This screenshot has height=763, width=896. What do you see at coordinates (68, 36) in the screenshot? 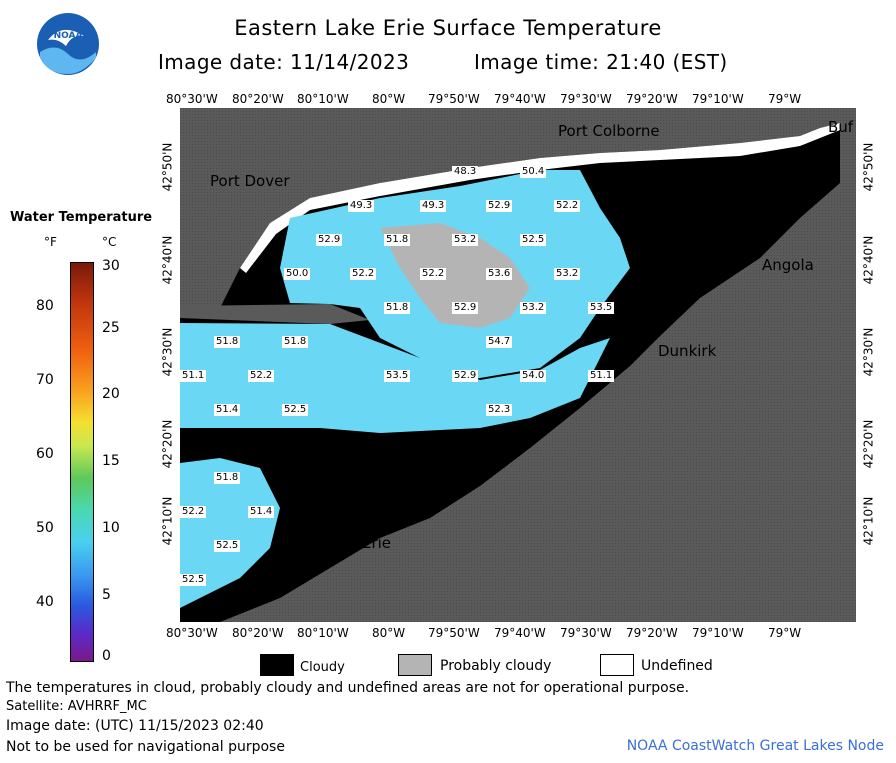
I see `logo-text: NOAA` at bounding box center [68, 36].